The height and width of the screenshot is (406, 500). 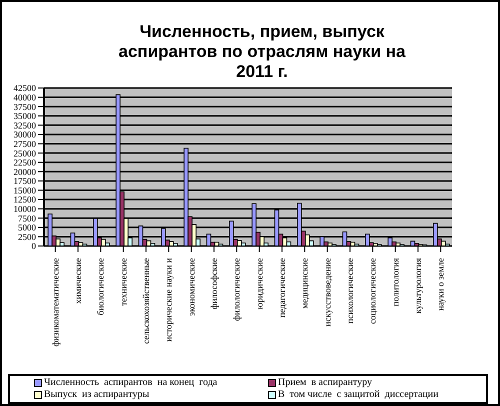 I want to click on legend-label: В том числе с защитой диссертации, so click(x=358, y=395).